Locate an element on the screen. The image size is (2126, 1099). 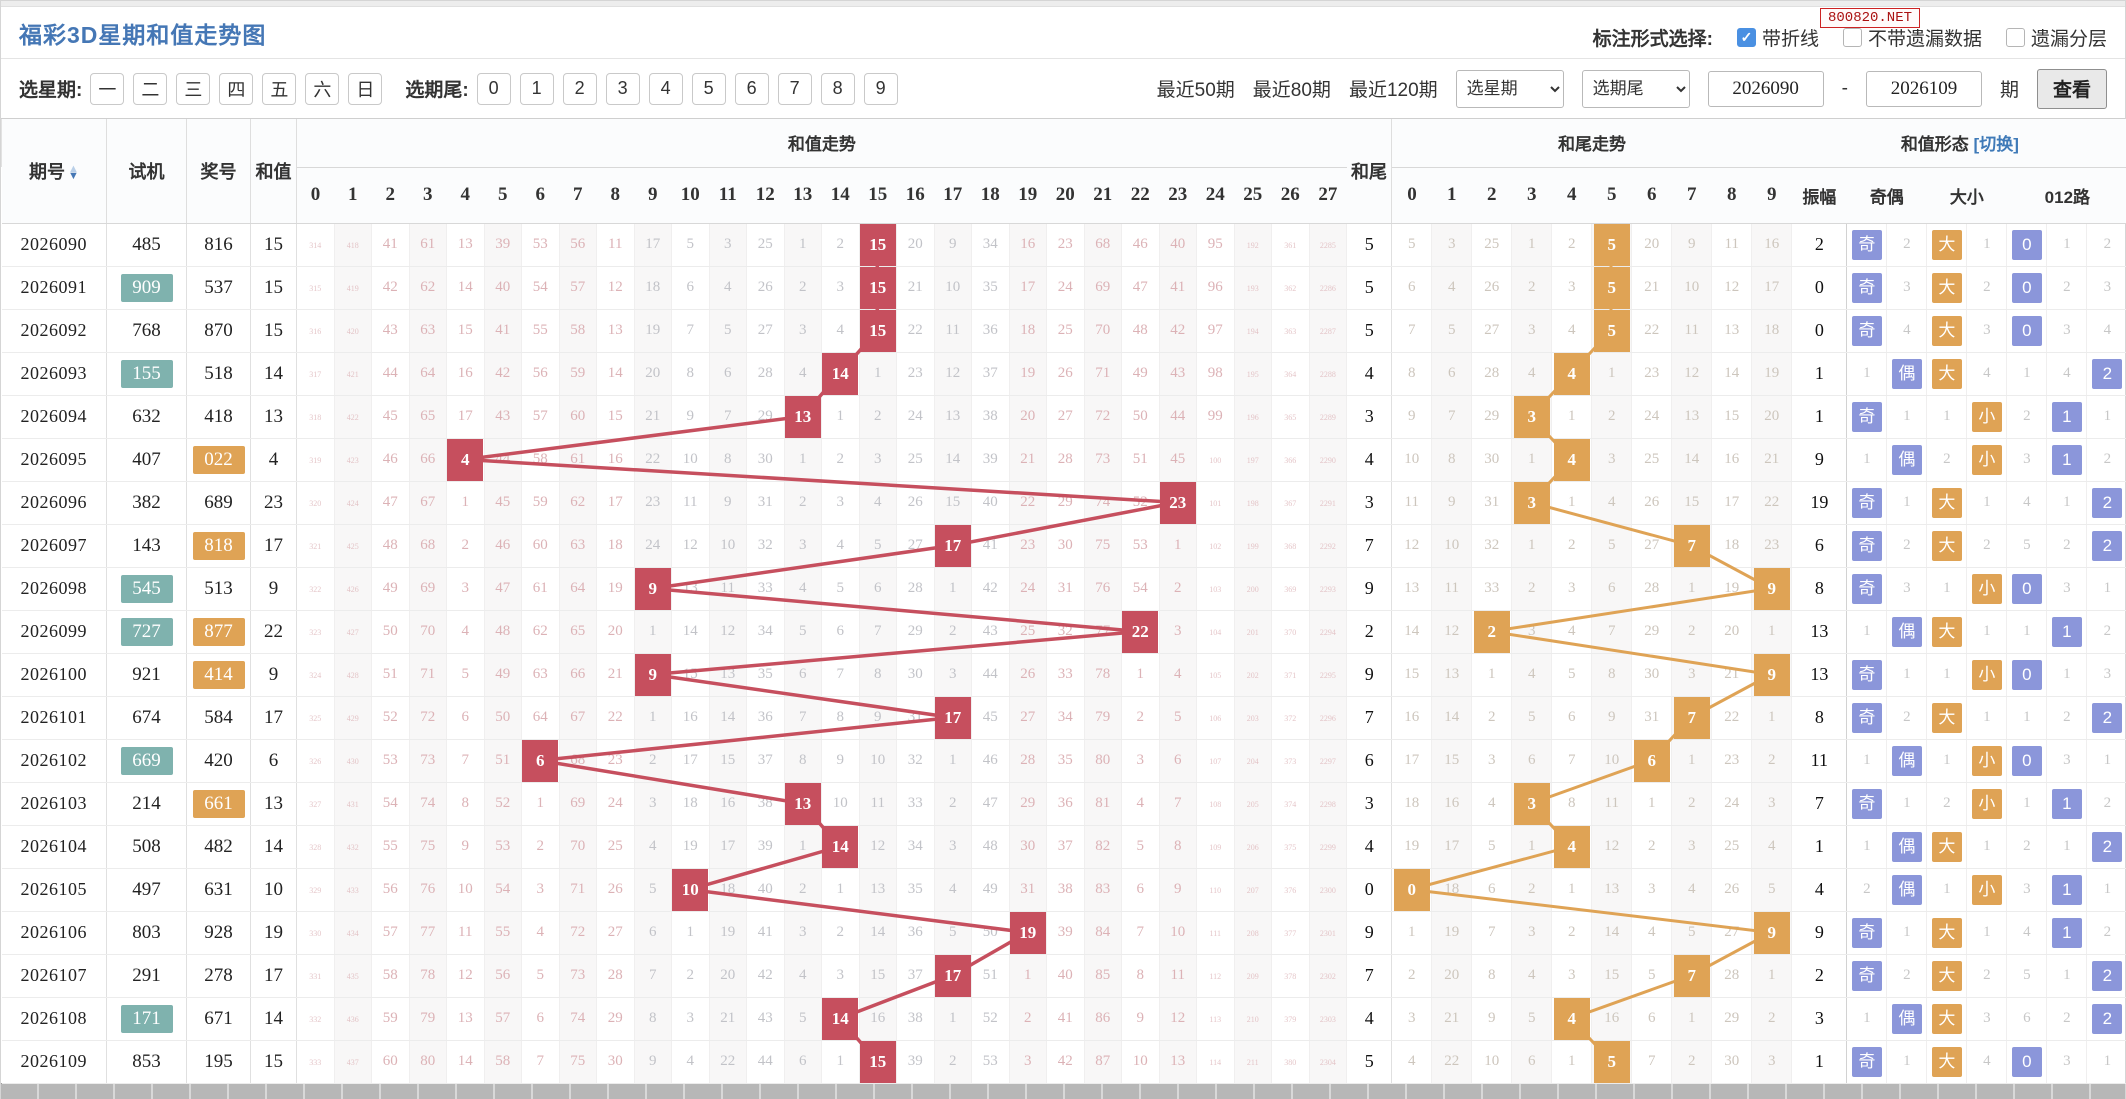
hezhi-cell: 6 is located at coordinates (273, 761).